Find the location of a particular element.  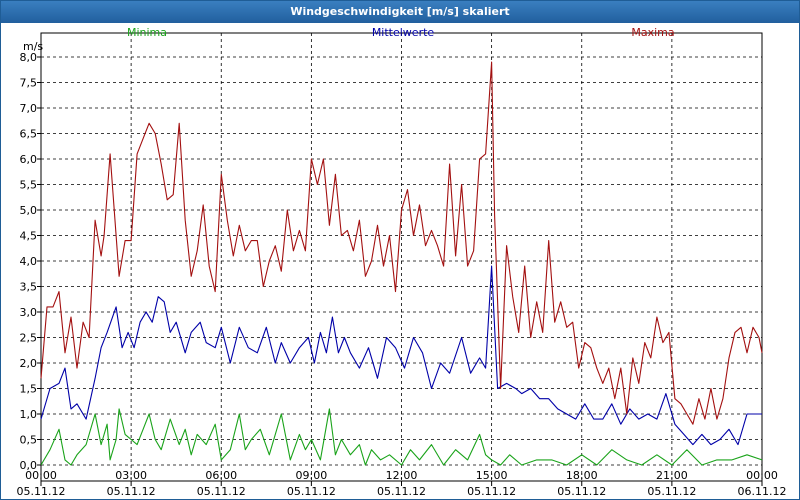

y-tick-label: 5,0 is located at coordinates (29, 210).